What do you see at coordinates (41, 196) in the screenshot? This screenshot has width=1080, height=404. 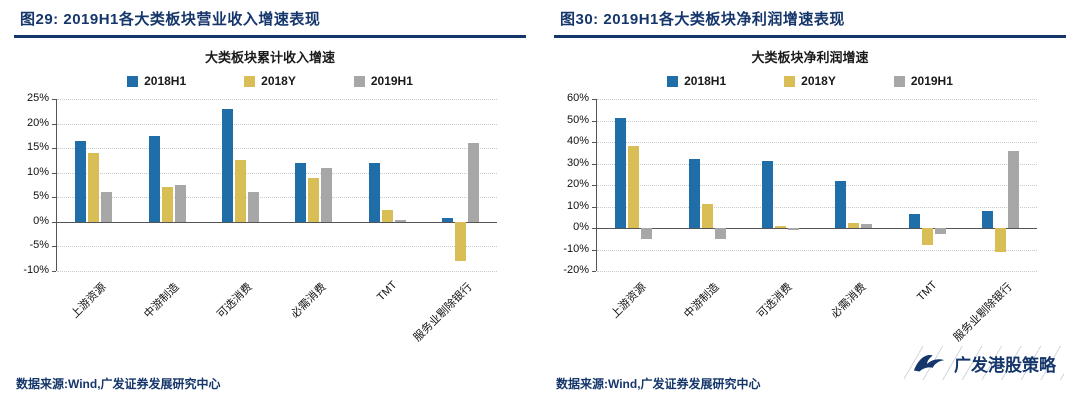 I see `y-tick-label: 5%` at bounding box center [41, 196].